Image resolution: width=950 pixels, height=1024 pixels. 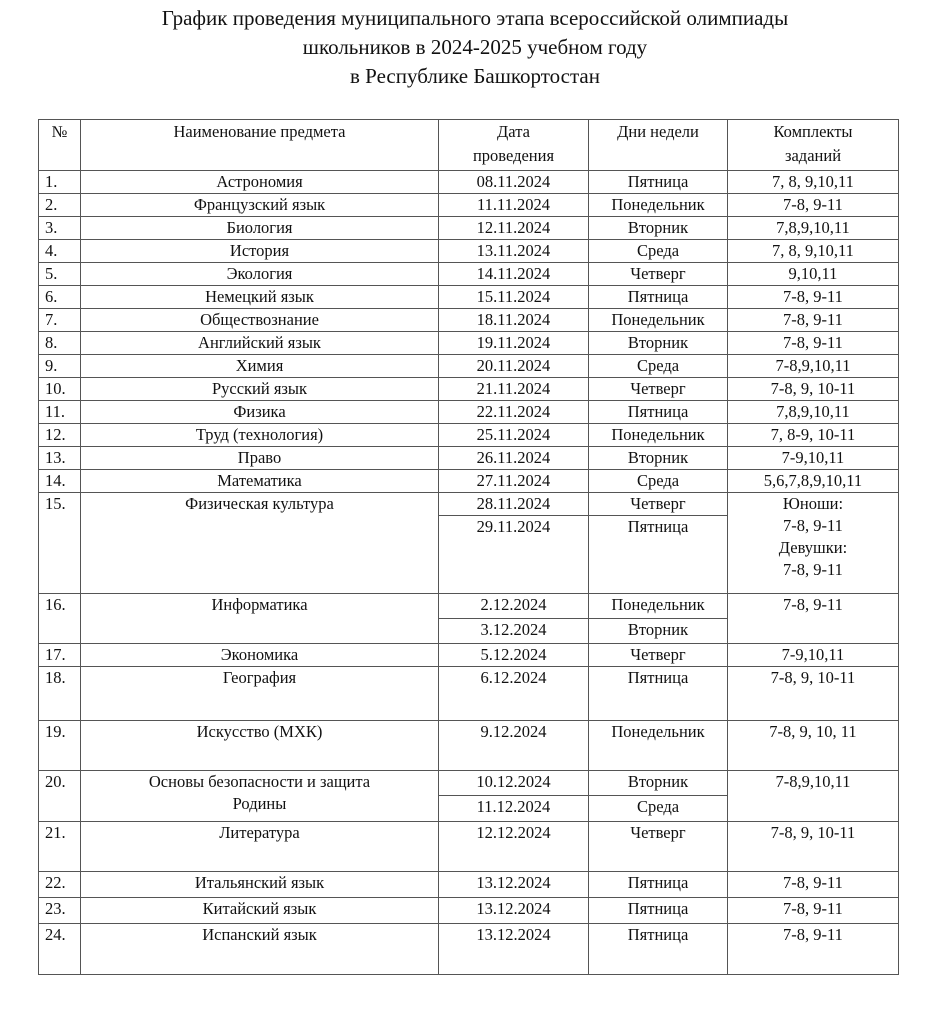 I want to click on task-sets-line: 7,8,9,10,11, so click(x=813, y=227).